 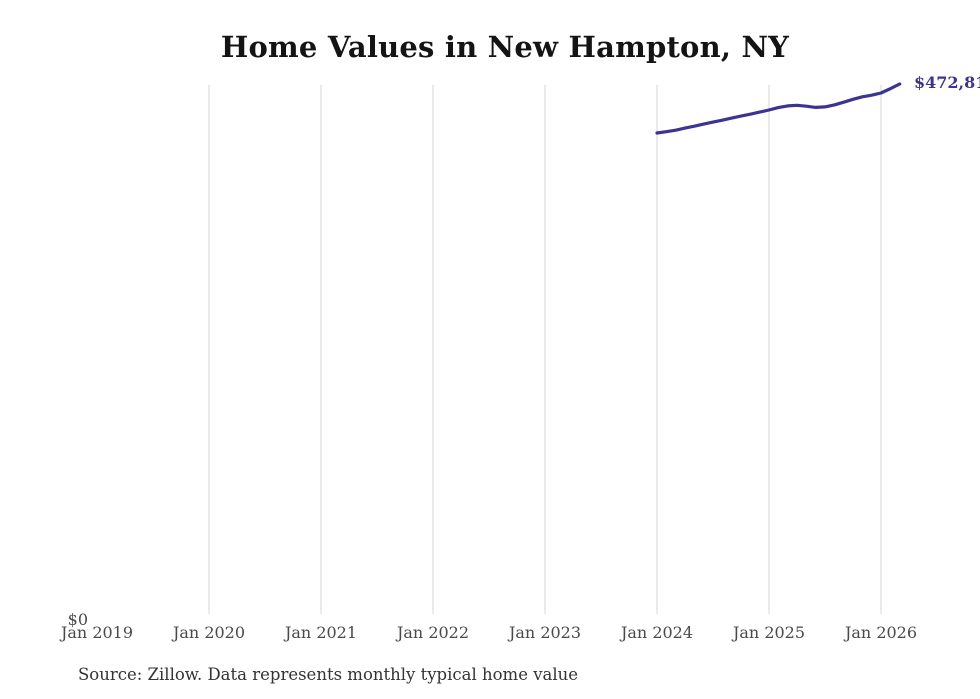 I want to click on home-value-line-series, so click(x=778, y=108).